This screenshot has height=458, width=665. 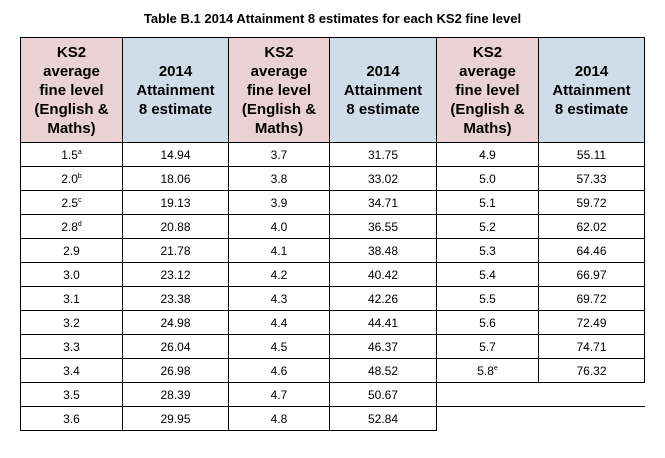 I want to click on attainment-estimate-cell: 26.98, so click(x=175, y=370).